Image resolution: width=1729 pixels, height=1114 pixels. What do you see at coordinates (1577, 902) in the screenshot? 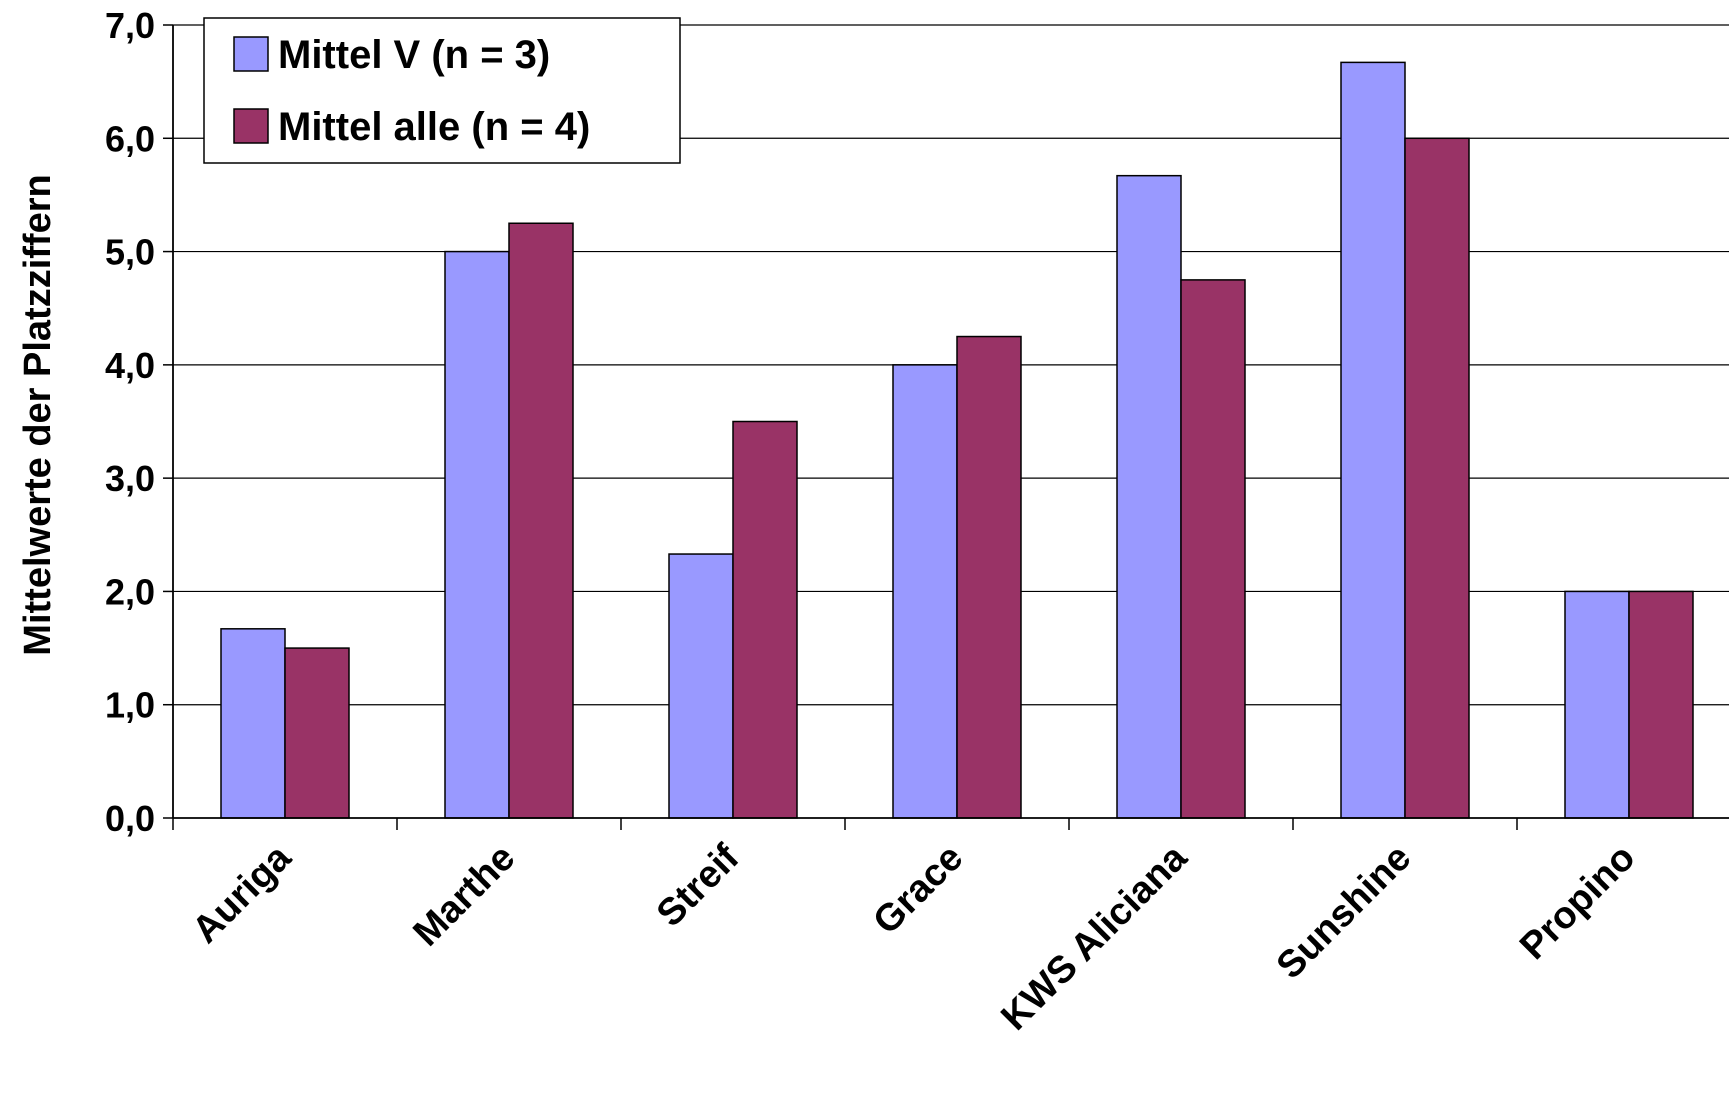
I see `x-category-label: Propino` at bounding box center [1577, 902].